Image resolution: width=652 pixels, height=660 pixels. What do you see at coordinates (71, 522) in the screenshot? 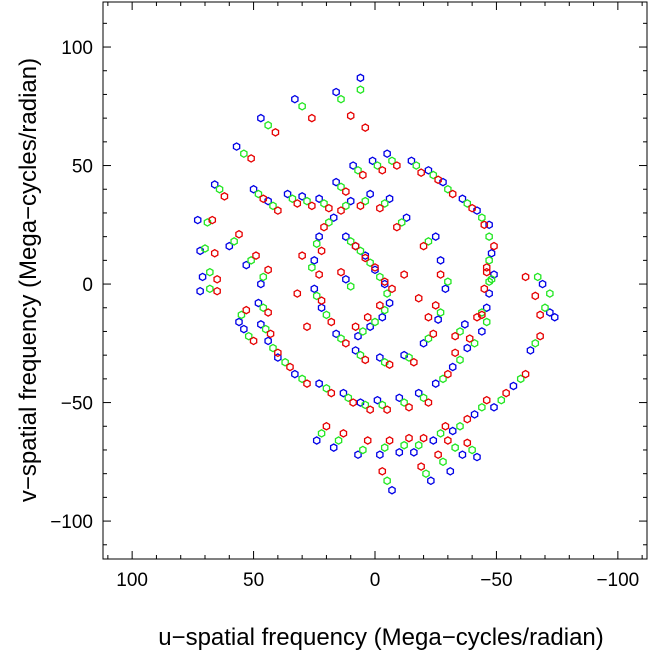
I see `y-tick-label: −100` at bounding box center [71, 522].